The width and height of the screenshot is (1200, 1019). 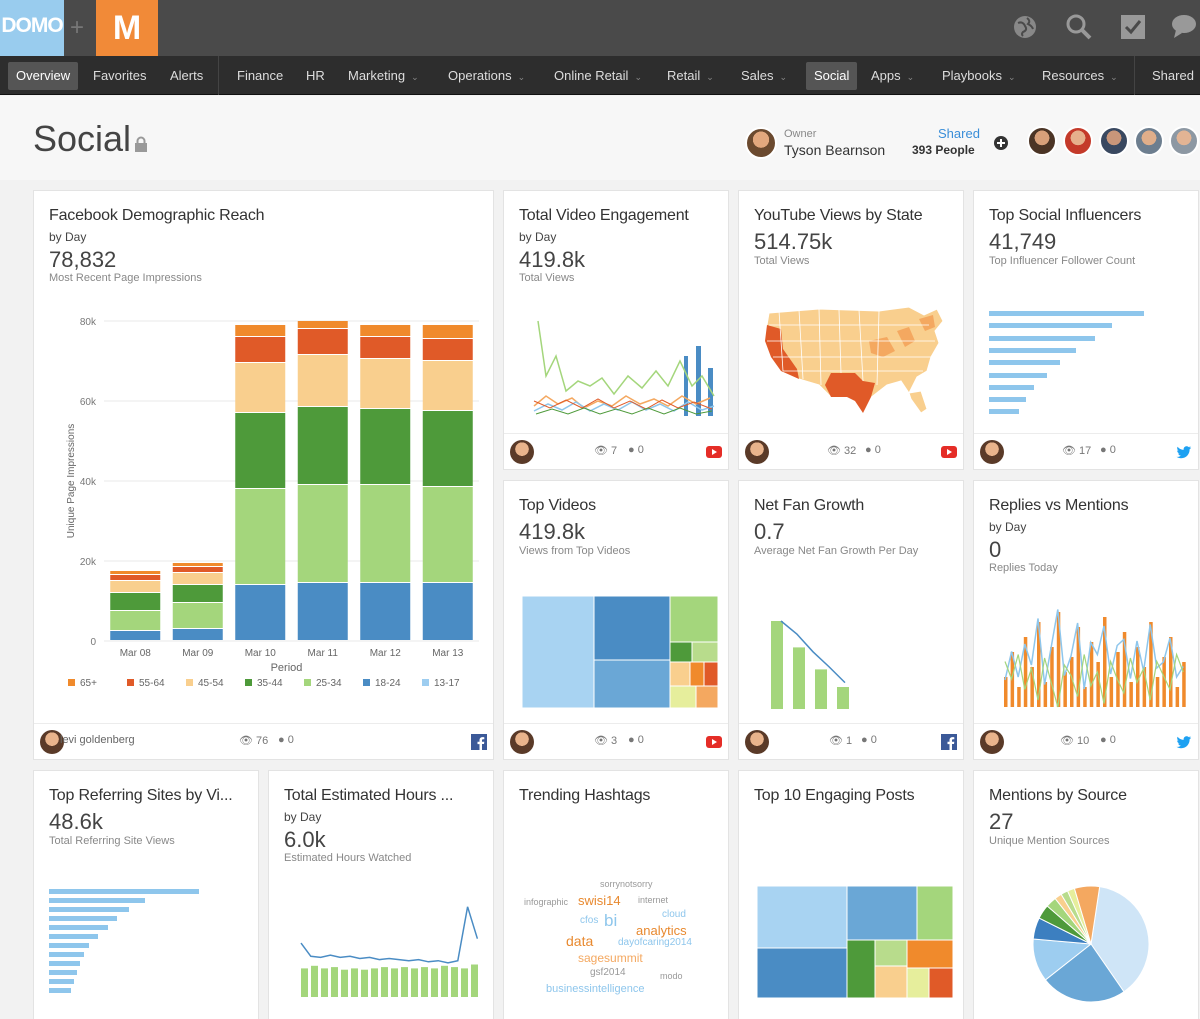 I want to click on owner-name: Tyson Bearnson, so click(x=835, y=150).